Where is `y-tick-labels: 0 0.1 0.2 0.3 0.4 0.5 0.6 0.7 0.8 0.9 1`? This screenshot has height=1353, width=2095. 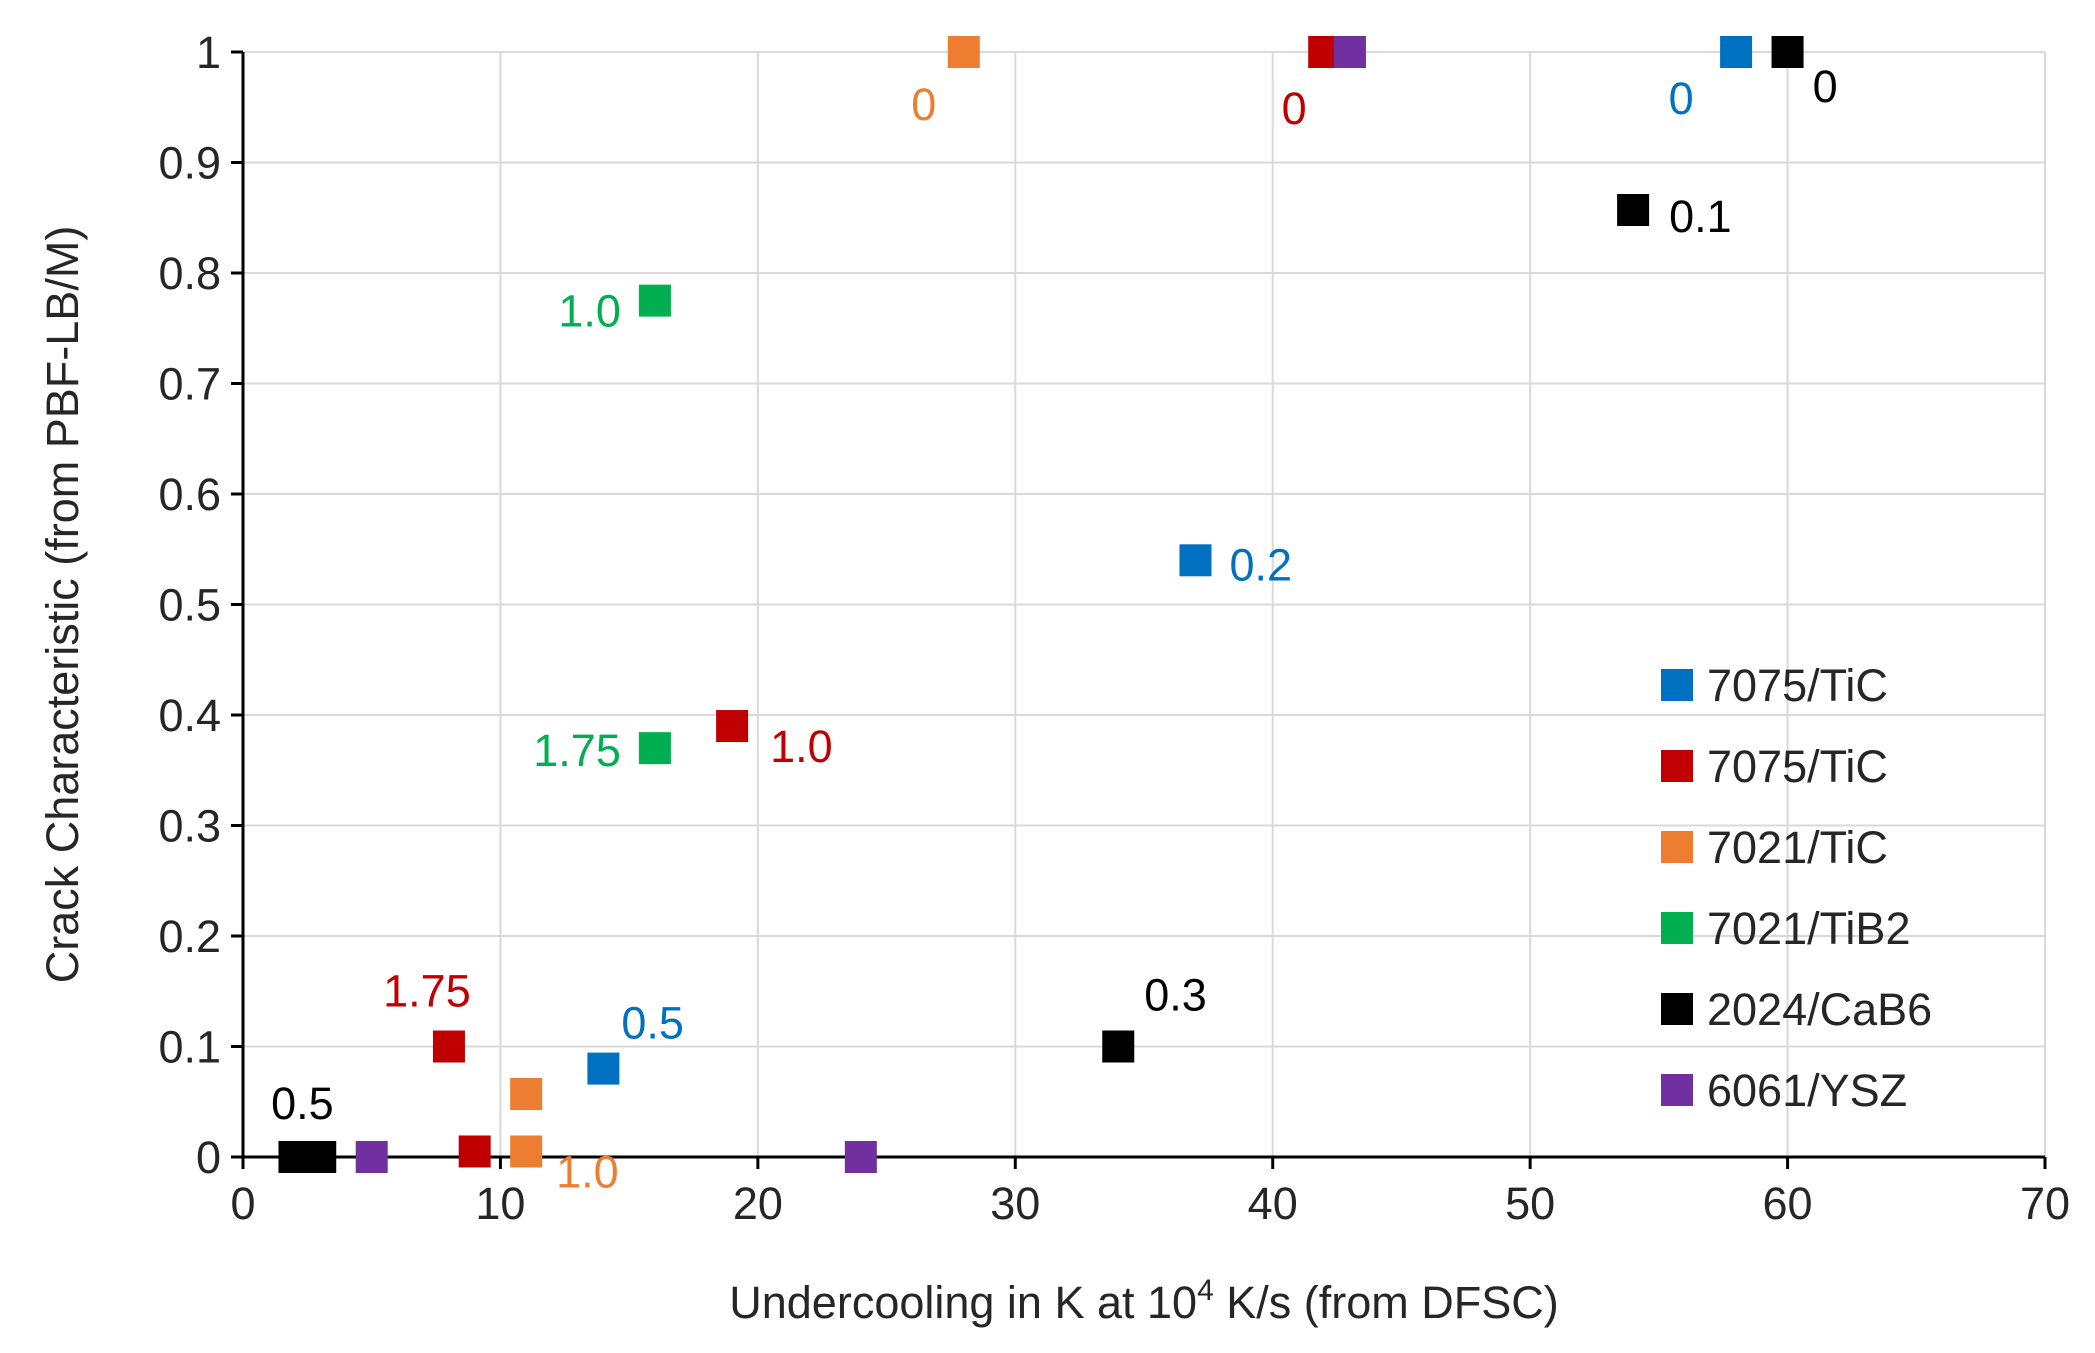 y-tick-labels: 0 0.1 0.2 0.3 0.4 0.5 0.6 0.7 0.8 0.9 1 is located at coordinates (189, 605).